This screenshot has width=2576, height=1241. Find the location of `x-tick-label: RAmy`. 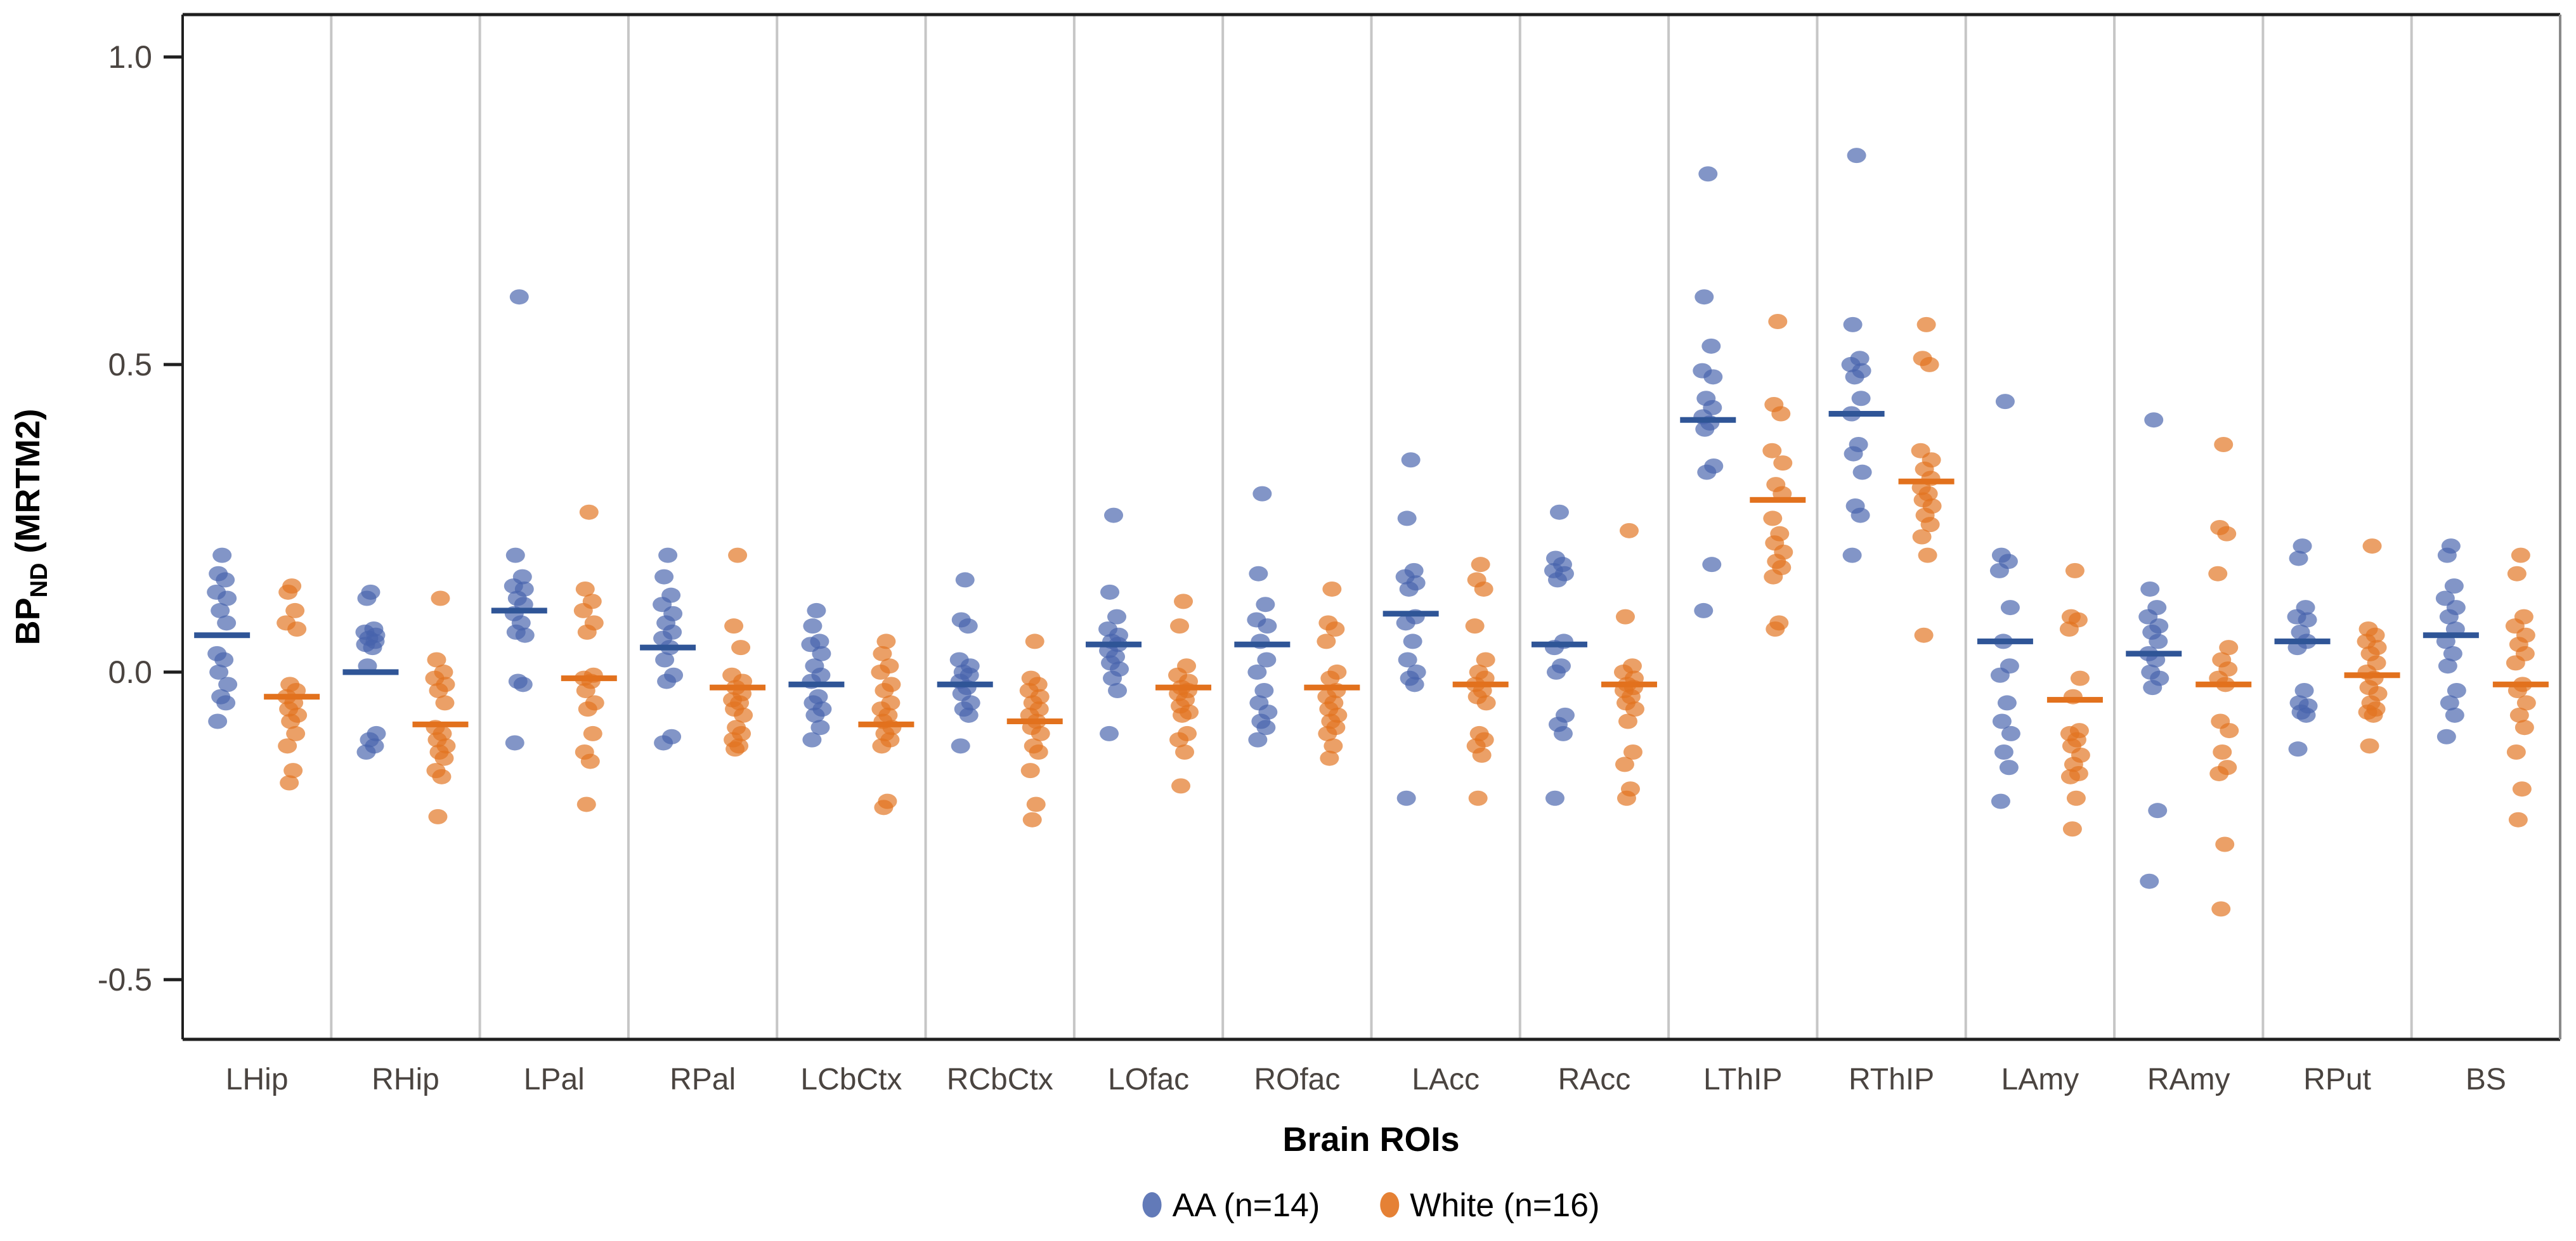

x-tick-label: RAmy is located at coordinates (2189, 1079).